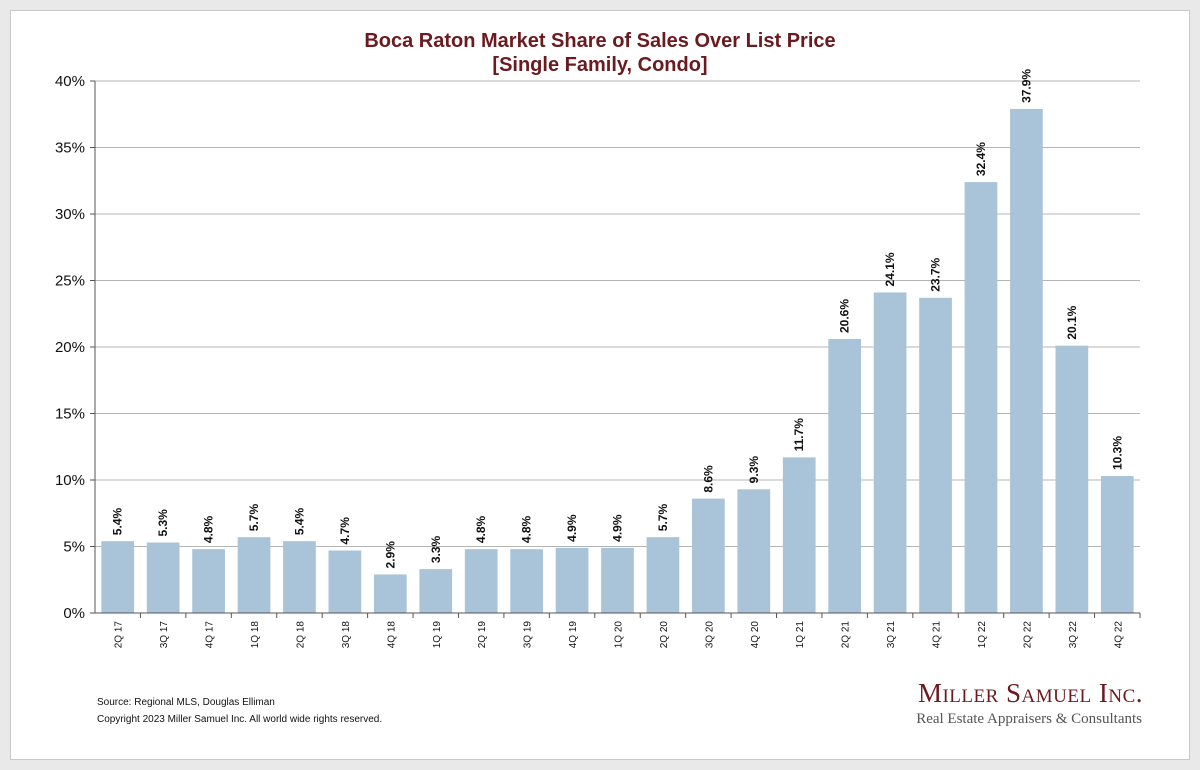  What do you see at coordinates (1026, 86) in the screenshot?
I see `bar-value-label: 37.9%` at bounding box center [1026, 86].